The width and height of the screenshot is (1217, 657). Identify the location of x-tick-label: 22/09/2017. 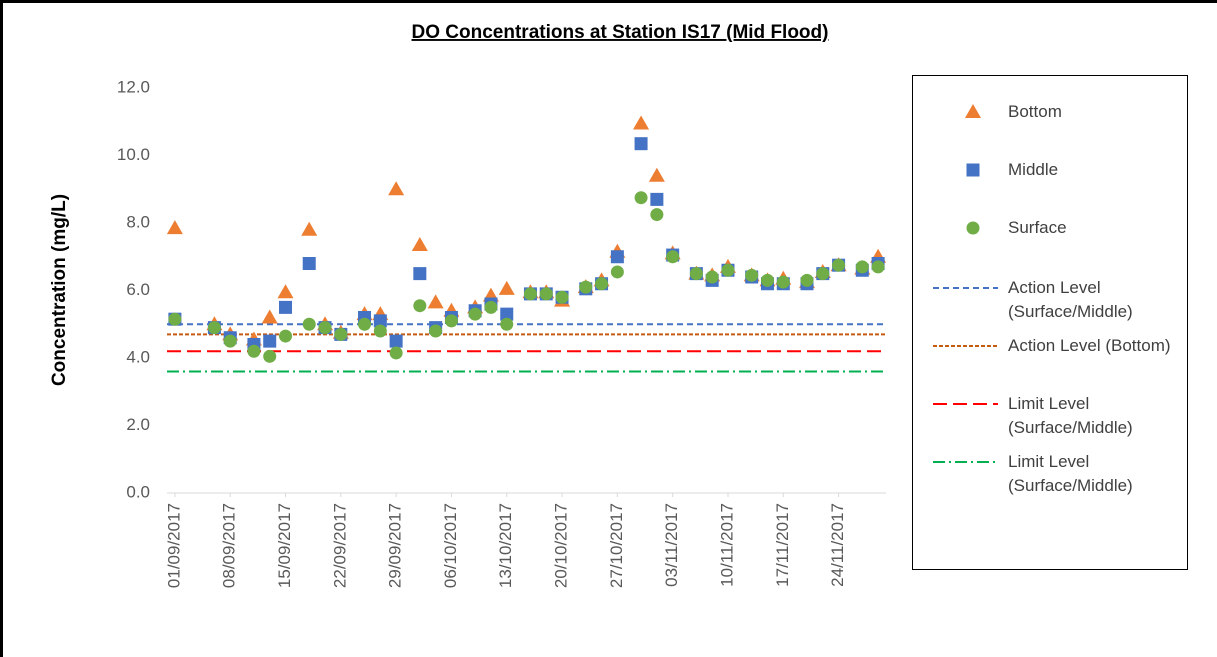
(339, 545).